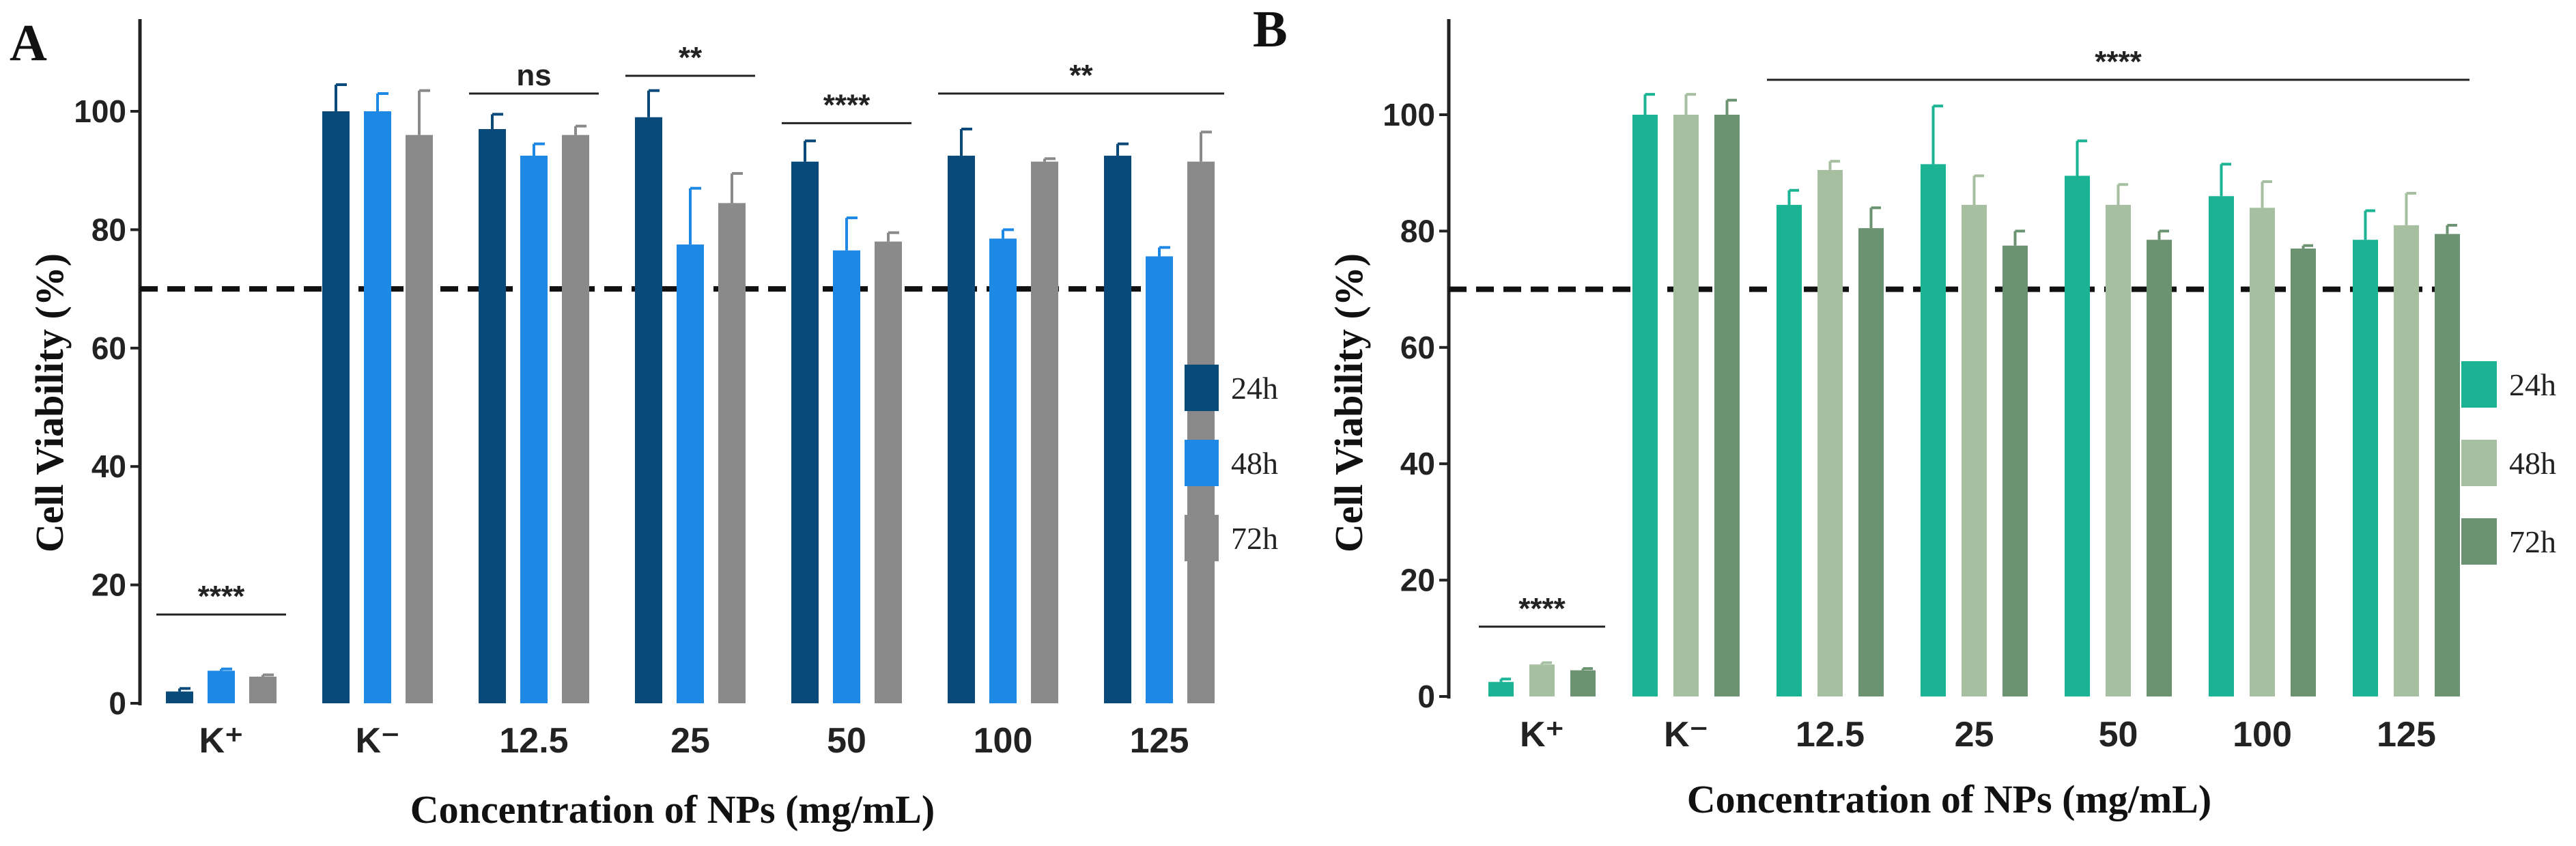 The height and width of the screenshot is (846, 2576). What do you see at coordinates (49, 402) in the screenshot?
I see `panel-a-y-axis-title: Cell Viability (%)` at bounding box center [49, 402].